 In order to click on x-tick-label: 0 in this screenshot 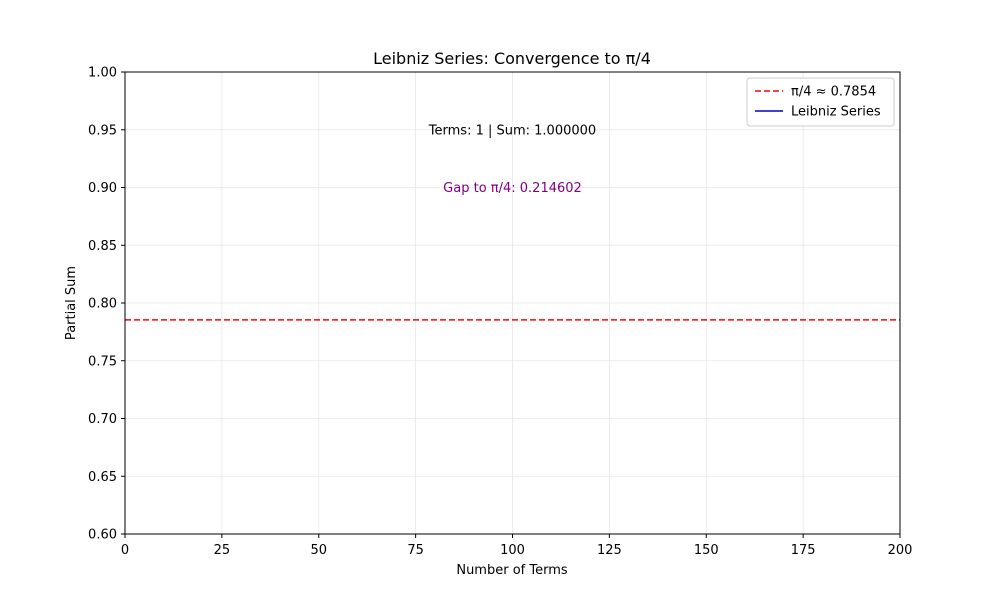, I will do `click(125, 550)`.